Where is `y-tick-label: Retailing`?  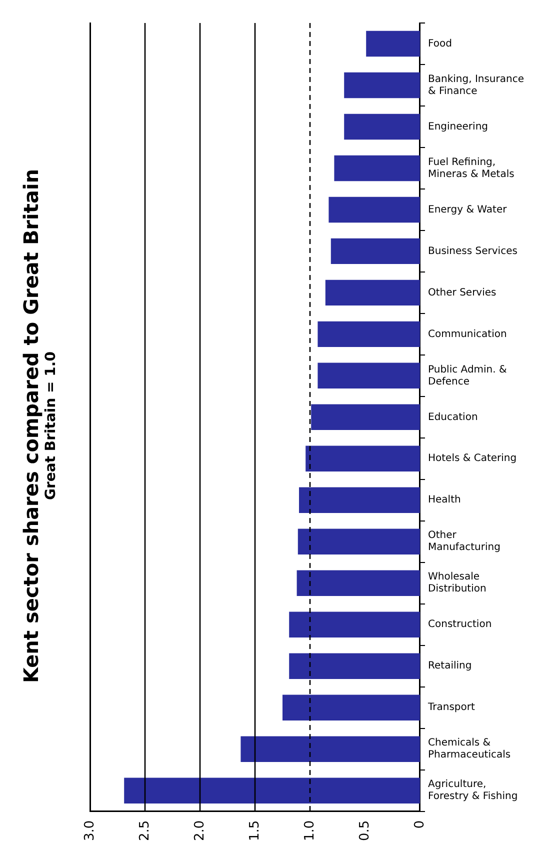 y-tick-label: Retailing is located at coordinates (450, 666).